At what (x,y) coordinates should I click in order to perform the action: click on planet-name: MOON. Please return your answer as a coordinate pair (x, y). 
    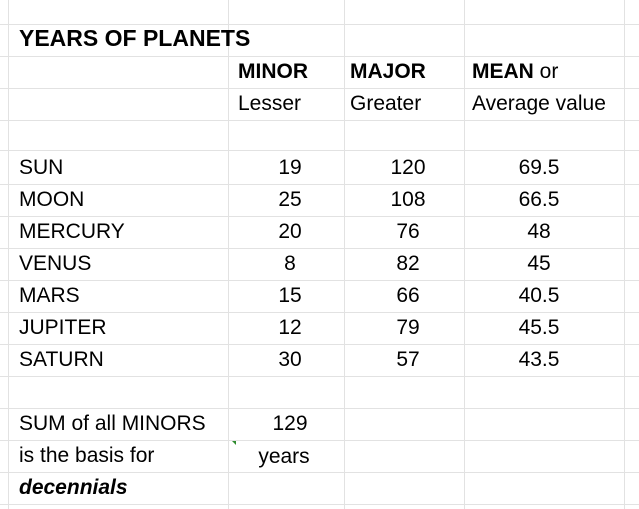
    Looking at the image, I should click on (52, 199).